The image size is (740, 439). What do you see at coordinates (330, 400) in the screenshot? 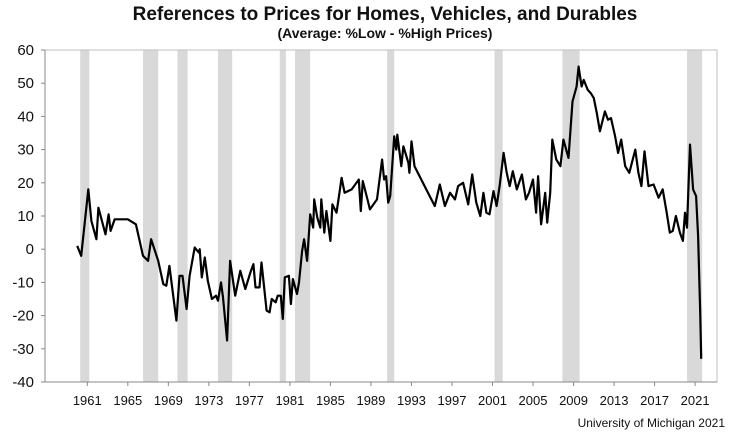
I see `x-tick-label: 1985` at bounding box center [330, 400].